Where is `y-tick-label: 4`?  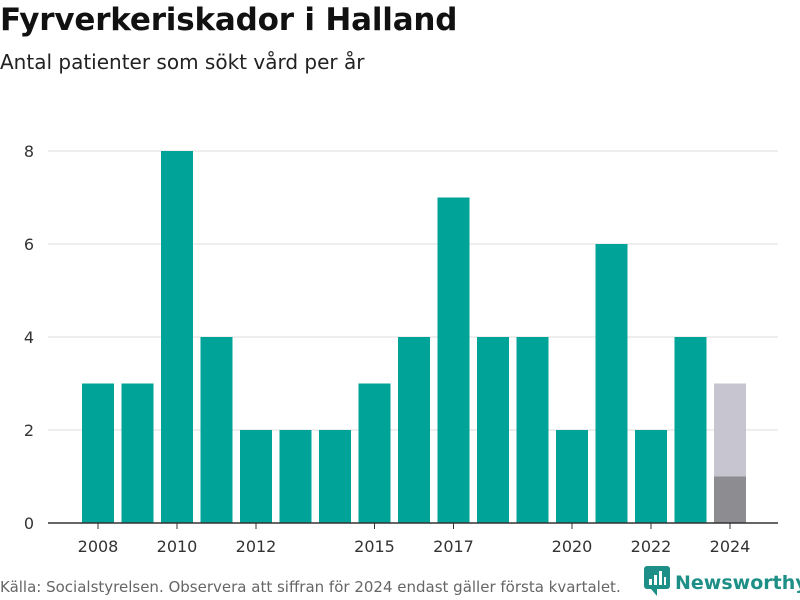
y-tick-label: 4 is located at coordinates (29, 337).